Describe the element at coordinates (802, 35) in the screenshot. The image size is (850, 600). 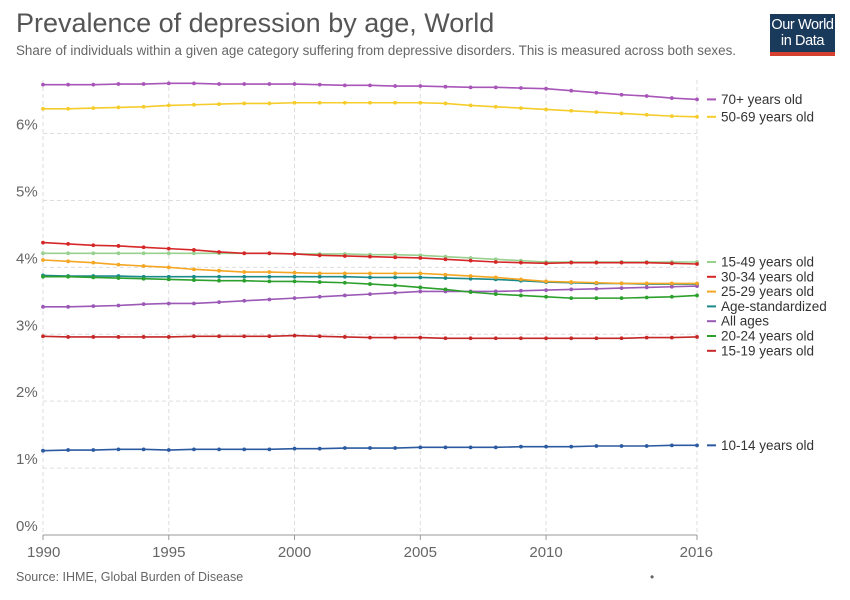
I see `owid-logo: Our World in Data` at that location.